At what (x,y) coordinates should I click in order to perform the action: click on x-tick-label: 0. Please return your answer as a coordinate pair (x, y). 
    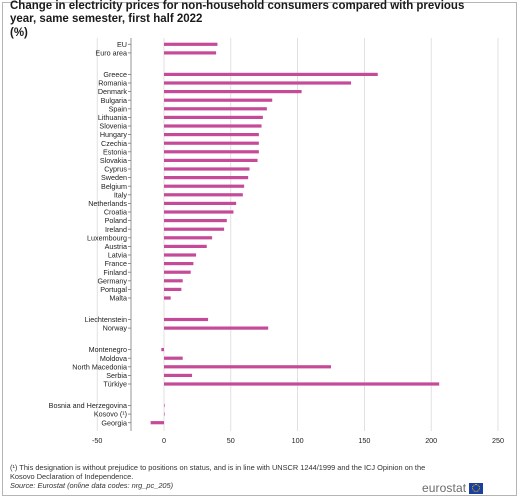
    Looking at the image, I should click on (164, 440).